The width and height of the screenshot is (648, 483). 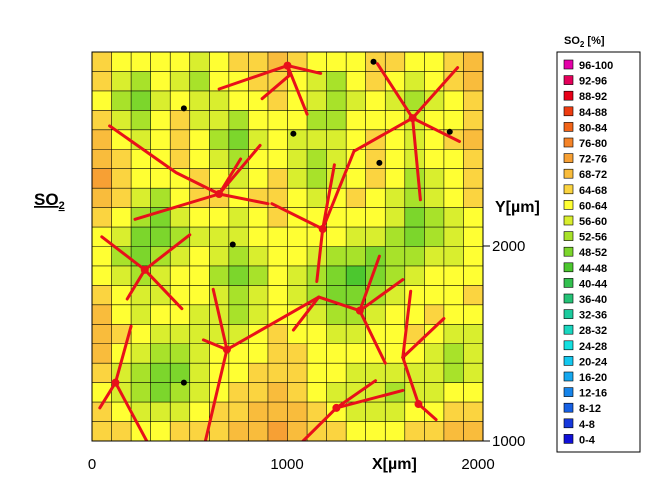 What do you see at coordinates (593, 144) in the screenshot?
I see `legend-item-label: 76-80` at bounding box center [593, 144].